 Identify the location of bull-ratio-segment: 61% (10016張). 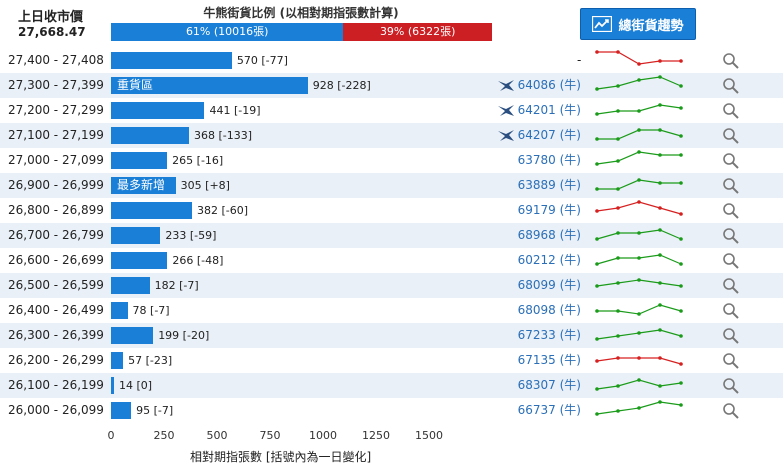
(227, 32).